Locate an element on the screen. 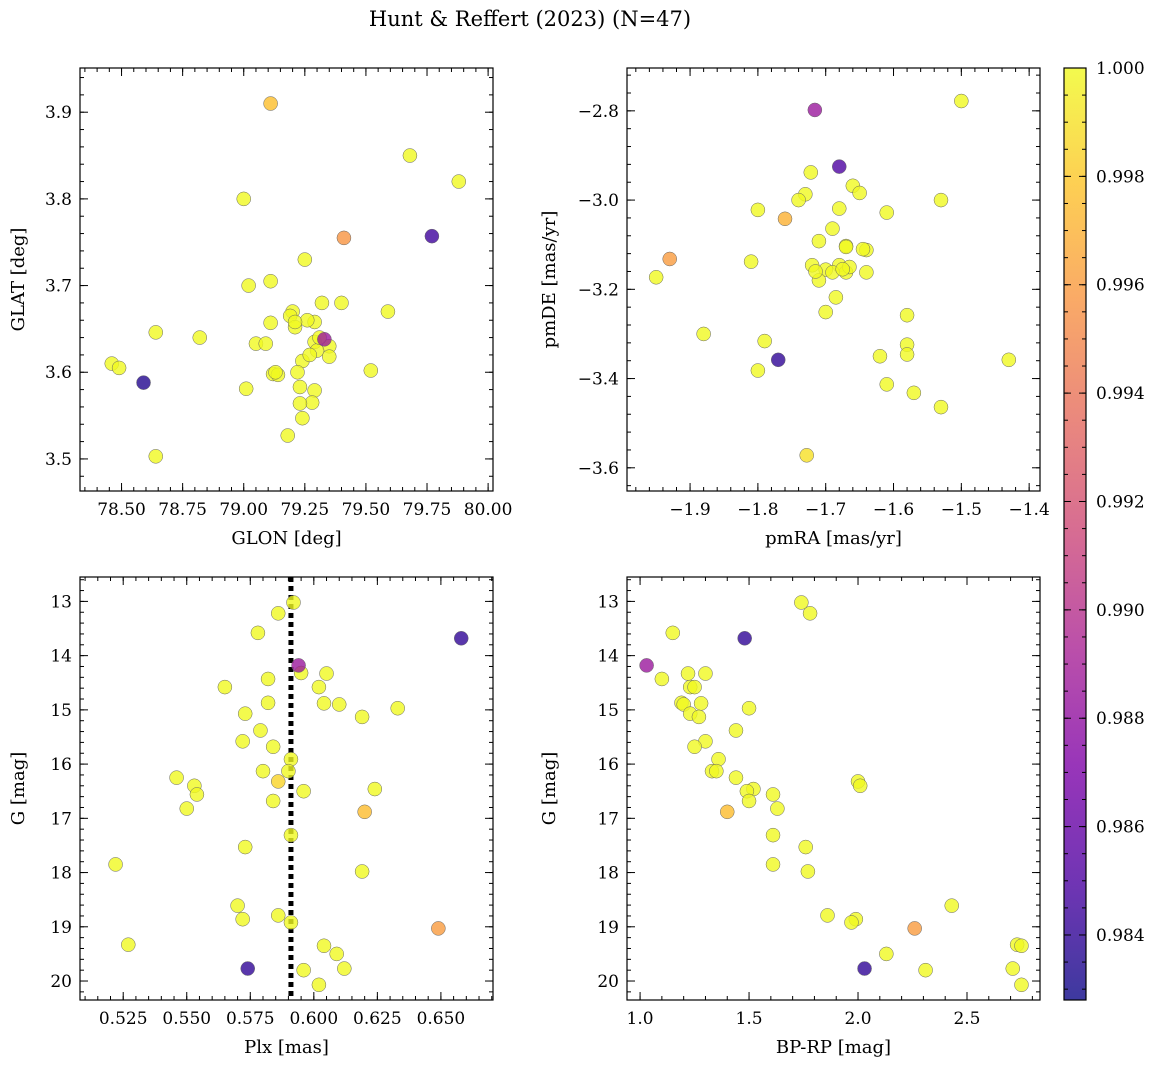 The height and width of the screenshot is (1067, 1161). axes-frame is located at coordinates (833, 279).